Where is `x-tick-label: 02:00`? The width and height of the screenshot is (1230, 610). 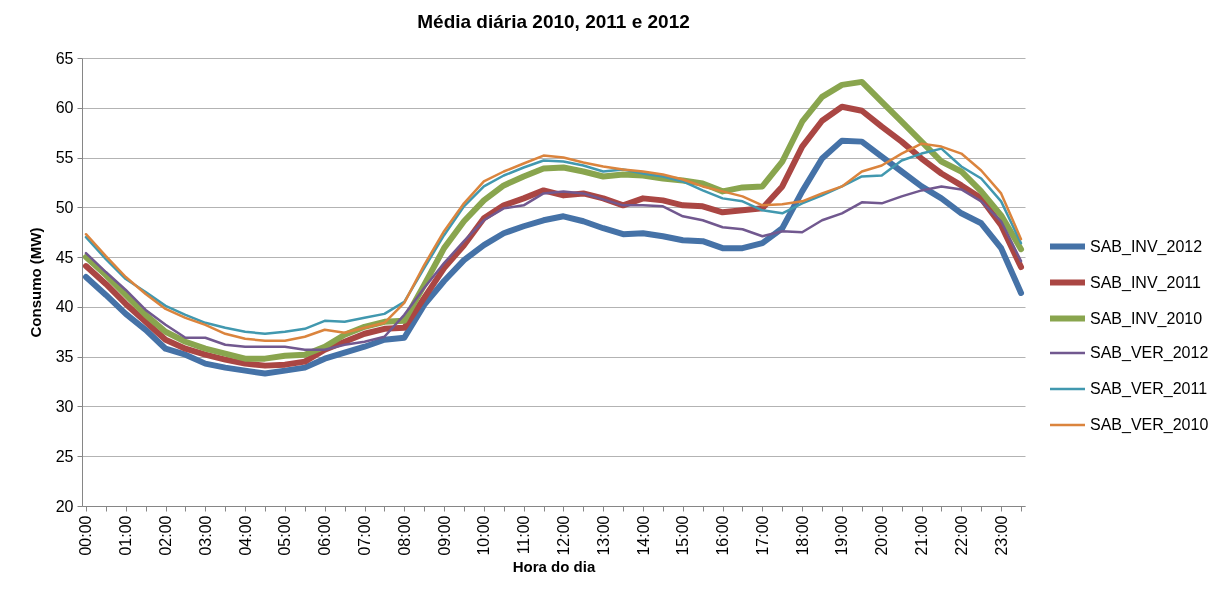 x-tick-label: 02:00 is located at coordinates (166, 535).